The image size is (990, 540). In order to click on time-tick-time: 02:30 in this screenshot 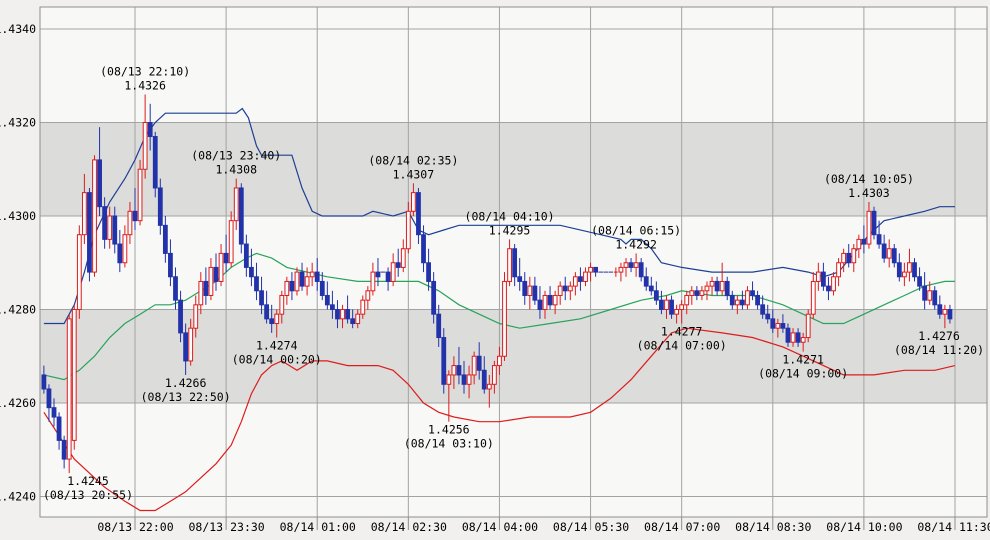, I will do `click(429, 527)`.